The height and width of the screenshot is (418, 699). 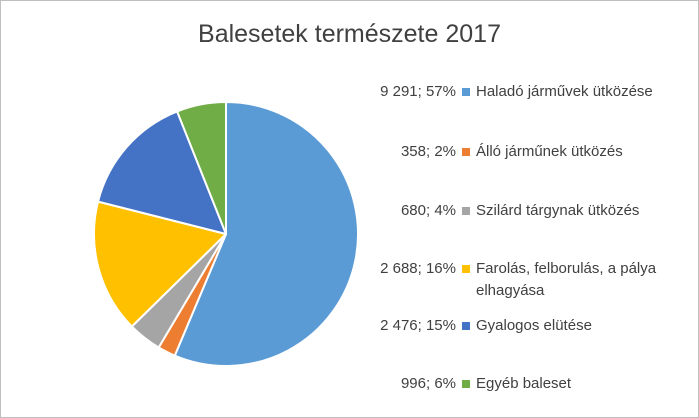 What do you see at coordinates (428, 210) in the screenshot?
I see `data-label-szilard-targynak-utkozes: 680; 4%` at bounding box center [428, 210].